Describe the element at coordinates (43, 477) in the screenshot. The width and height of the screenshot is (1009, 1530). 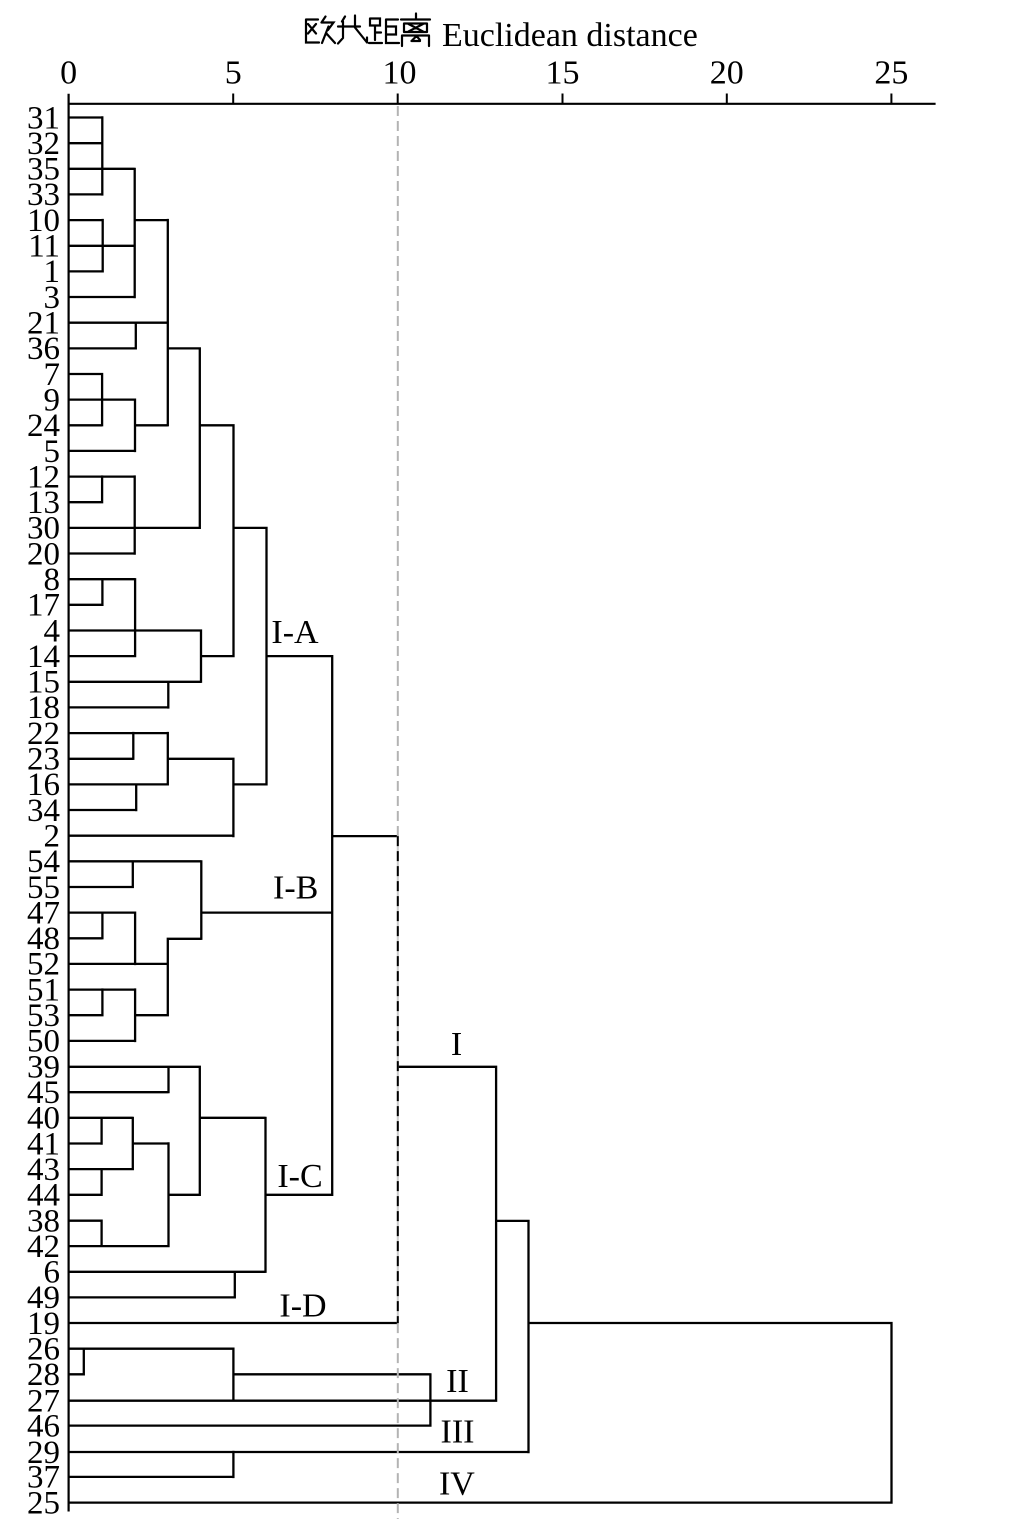
I see `svg-text: 12` at that location.